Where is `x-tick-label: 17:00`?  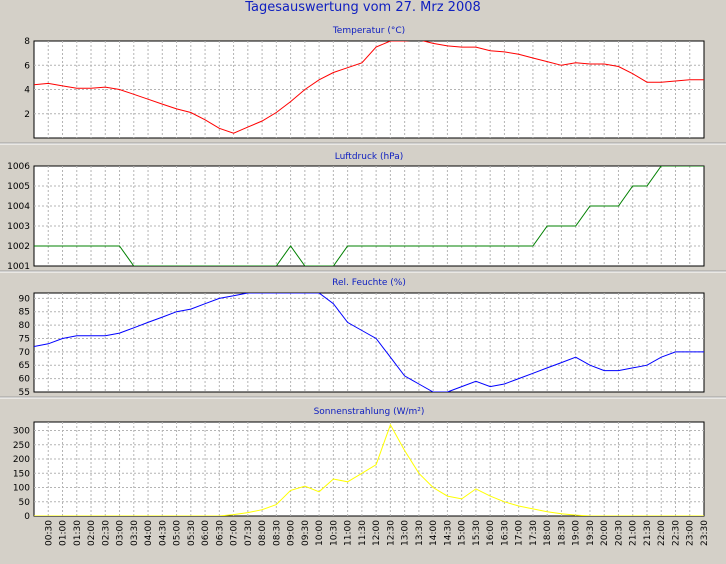 x-tick-label: 17:00 is located at coordinates (520, 533).